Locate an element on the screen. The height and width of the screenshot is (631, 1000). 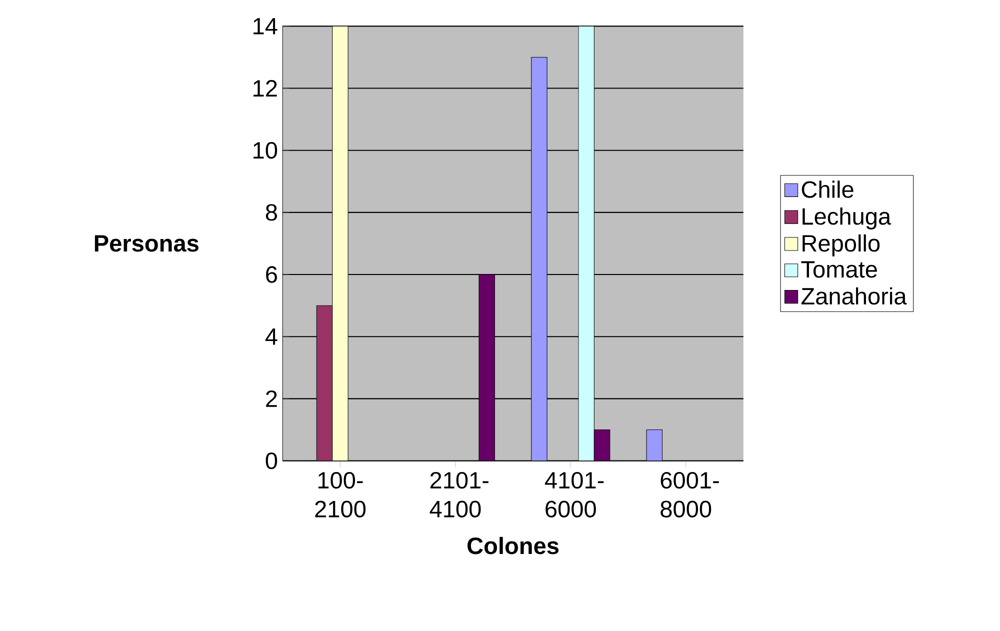
y-tick-label: 2 is located at coordinates (271, 398).